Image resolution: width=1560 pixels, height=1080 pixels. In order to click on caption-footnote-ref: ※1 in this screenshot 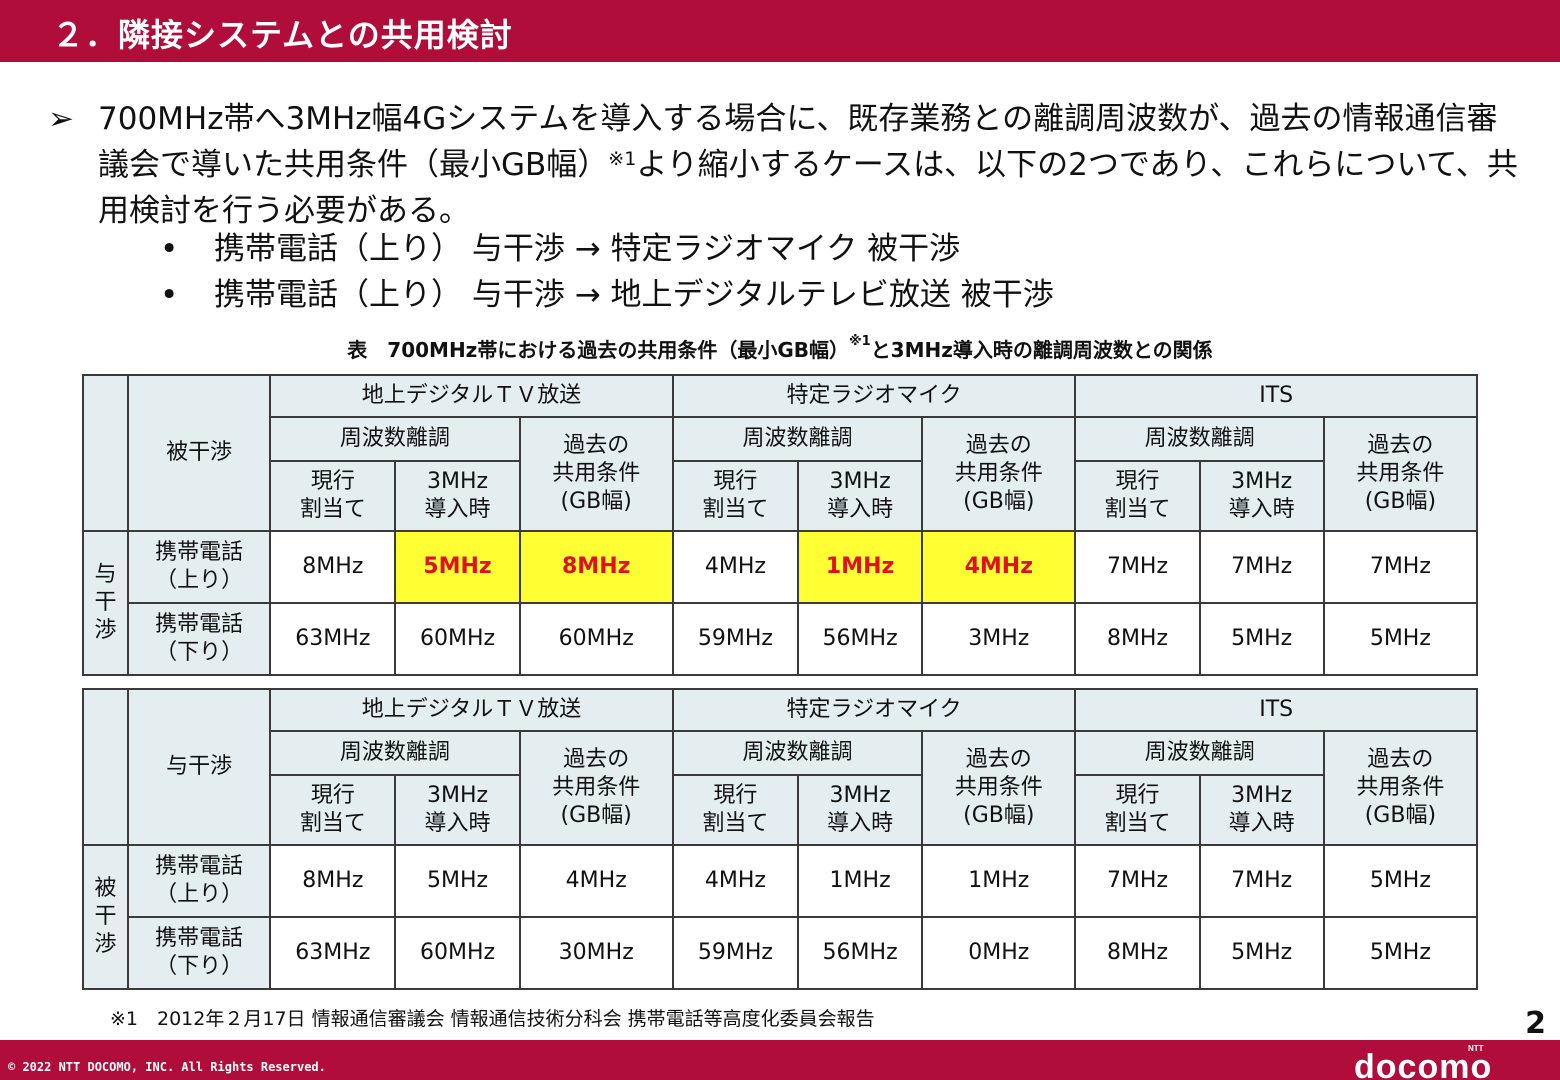, I will do `click(860, 341)`.